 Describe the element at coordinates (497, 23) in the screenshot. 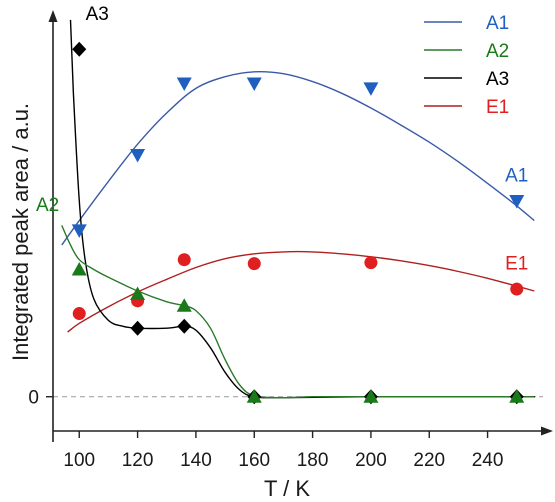

I see `legend-label-a1: A1` at that location.